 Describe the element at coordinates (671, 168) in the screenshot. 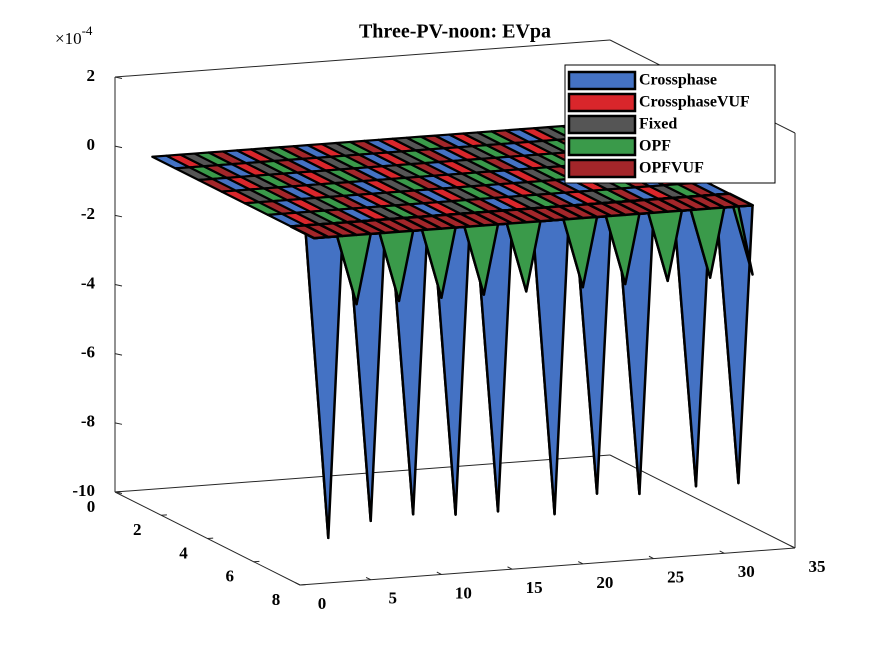

I see `legend-label: OPFVUF` at that location.